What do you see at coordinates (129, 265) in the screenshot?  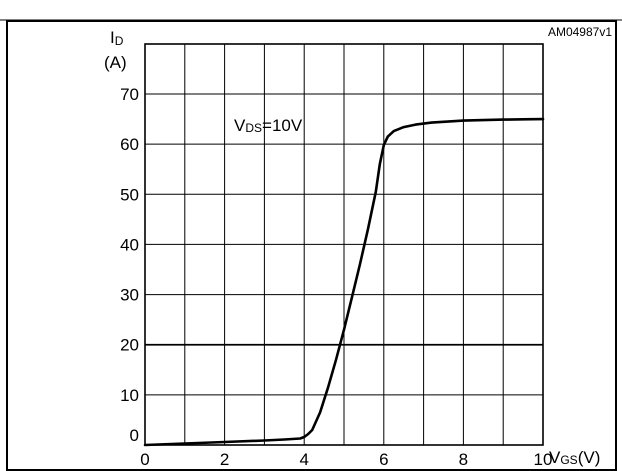 I see `y-tick-labels: 0 10 20 30 40 50 60 70` at bounding box center [129, 265].